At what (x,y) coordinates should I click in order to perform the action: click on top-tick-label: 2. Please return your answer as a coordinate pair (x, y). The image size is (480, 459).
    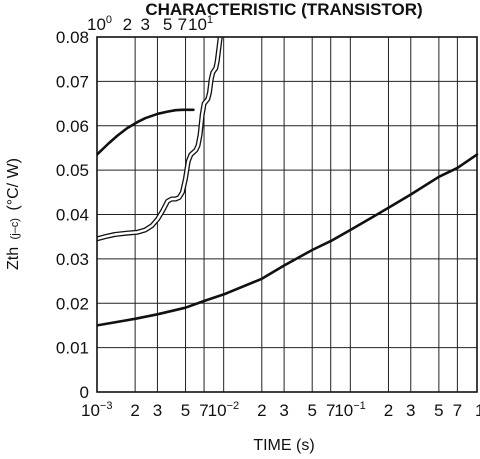
    Looking at the image, I should click on (127, 24).